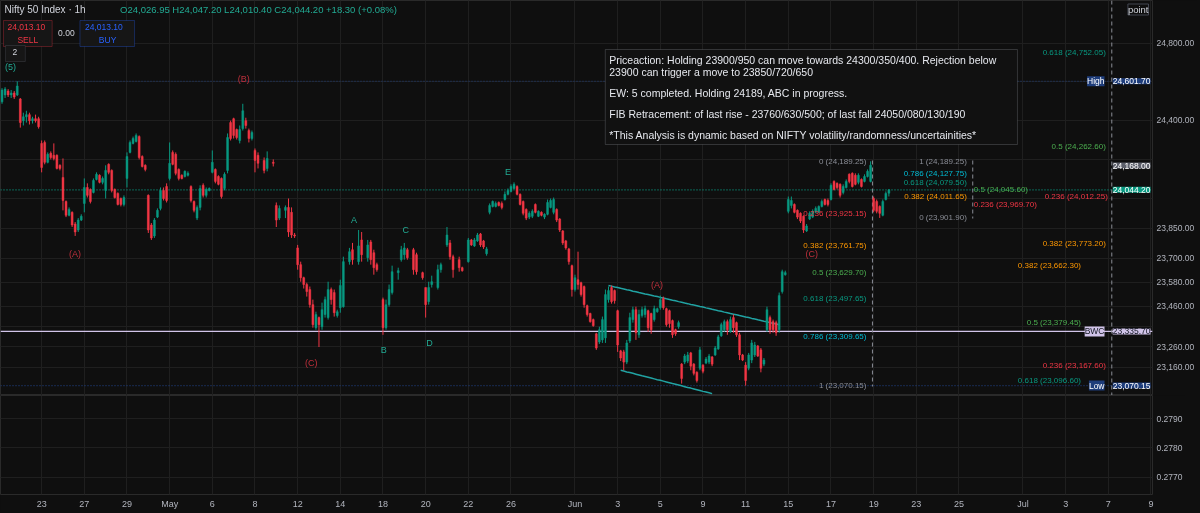  Describe the element at coordinates (126, 503) in the screenshot. I see `x-tick-label: 29` at that location.